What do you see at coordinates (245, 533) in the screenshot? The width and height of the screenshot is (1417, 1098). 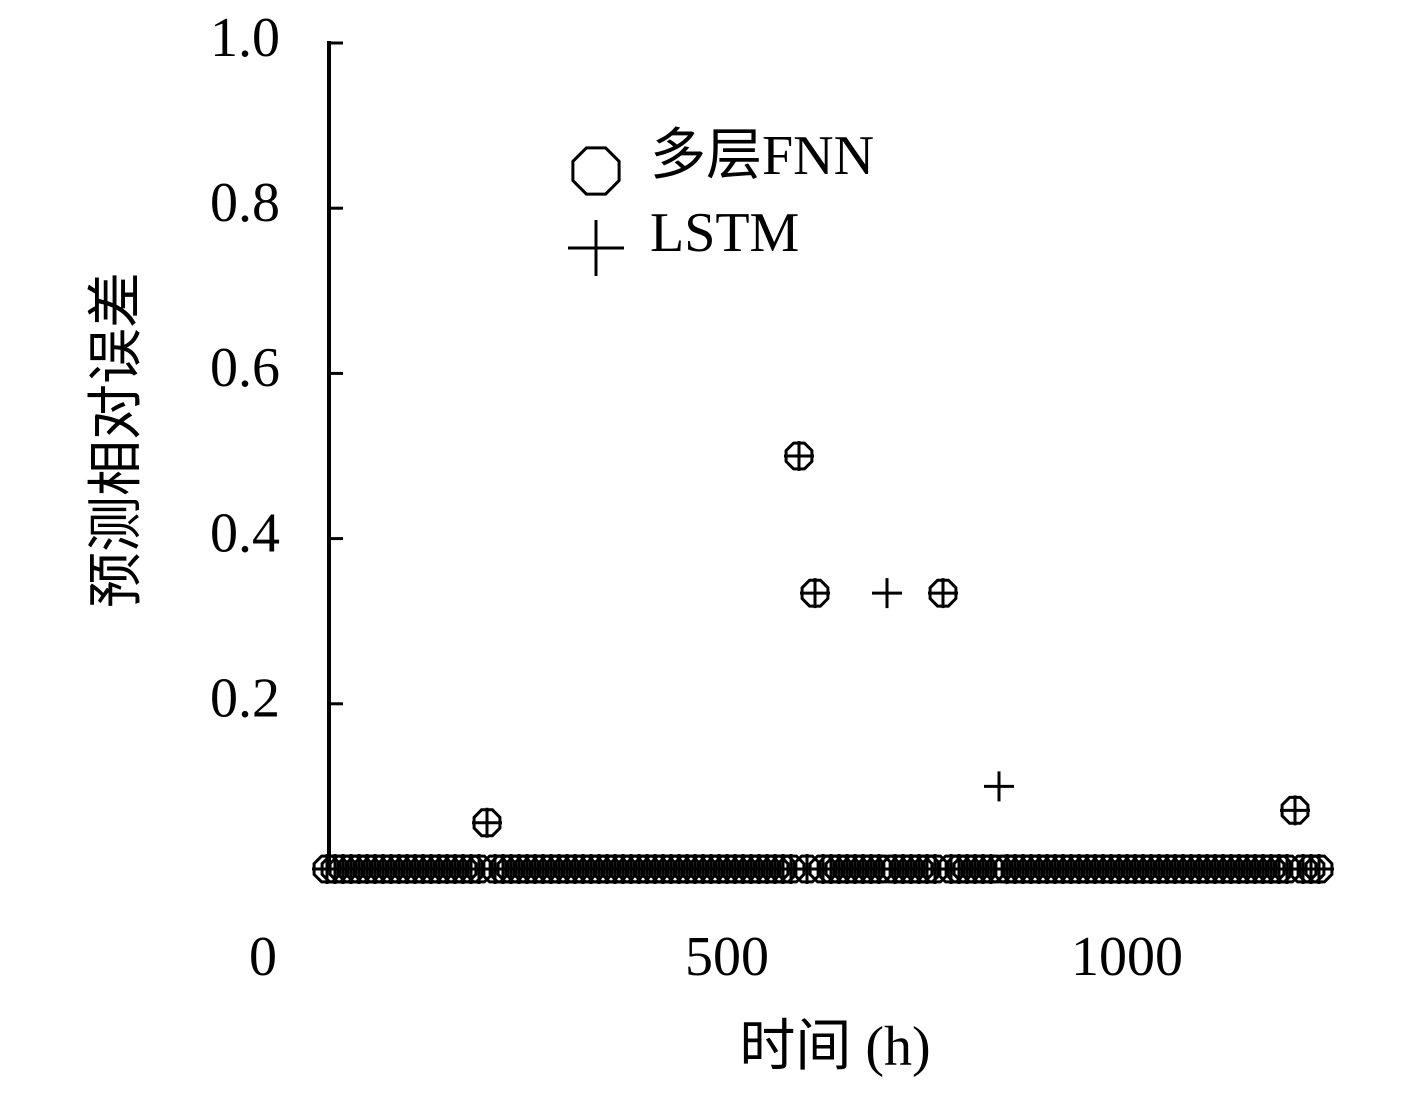 I see `y-tick-label: 0.4` at bounding box center [245, 533].